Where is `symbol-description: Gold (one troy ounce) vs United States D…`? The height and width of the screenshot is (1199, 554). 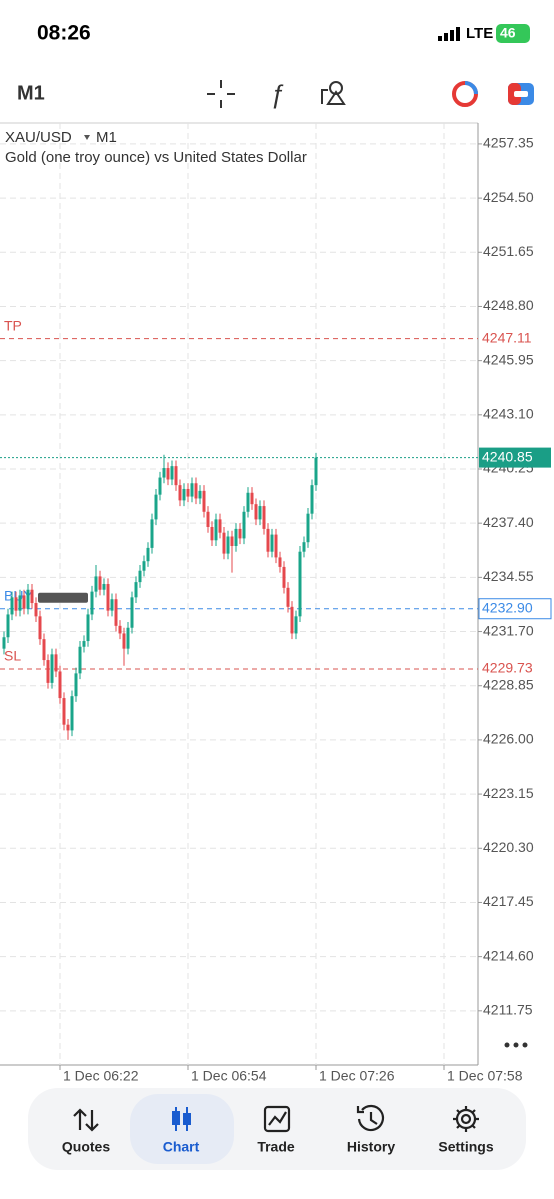 symbol-description: Gold (one troy ounce) vs United States D… is located at coordinates (156, 157).